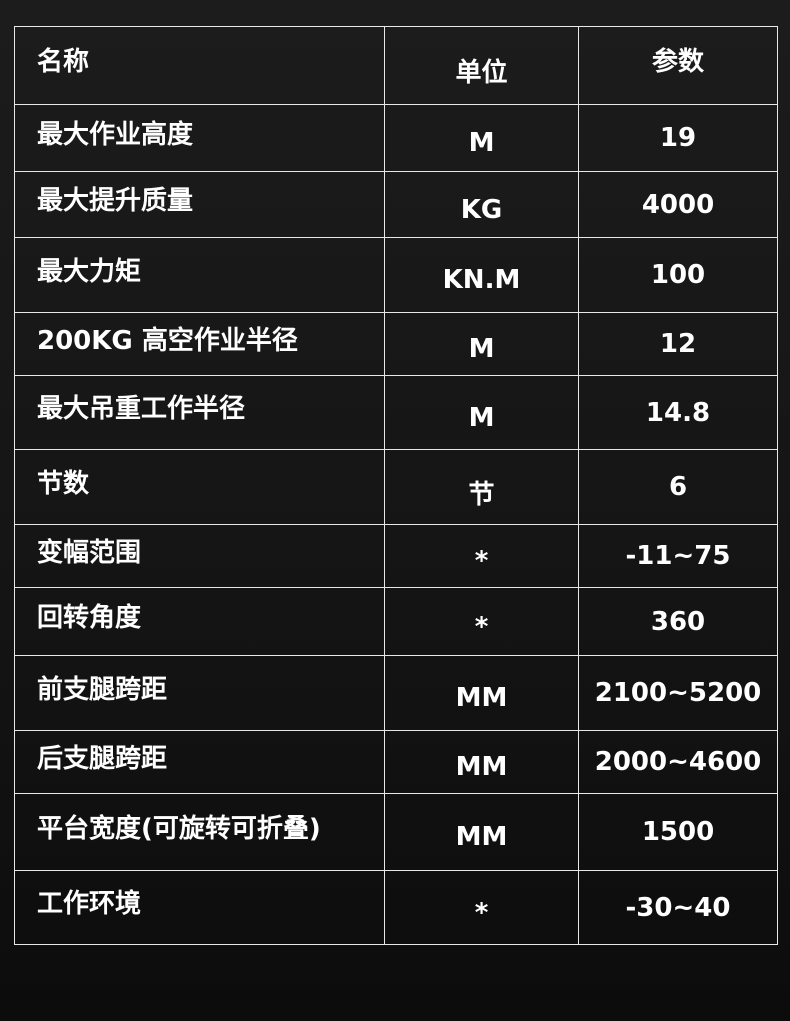 Image resolution: width=790 pixels, height=1021 pixels. What do you see at coordinates (481, 73) in the screenshot?
I see `header-unit-text: 单位` at bounding box center [481, 73].